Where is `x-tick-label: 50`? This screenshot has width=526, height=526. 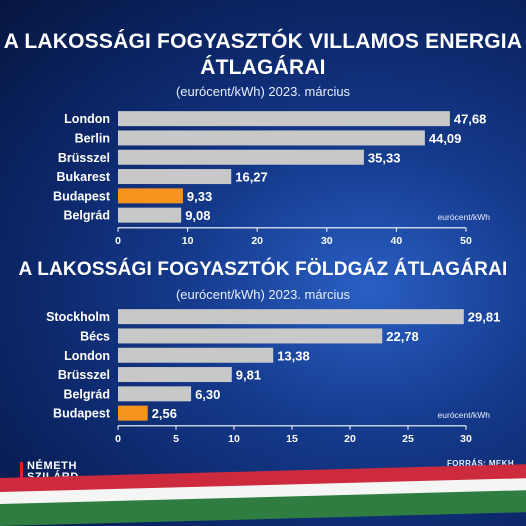
x-tick-label: 50 is located at coordinates (466, 241).